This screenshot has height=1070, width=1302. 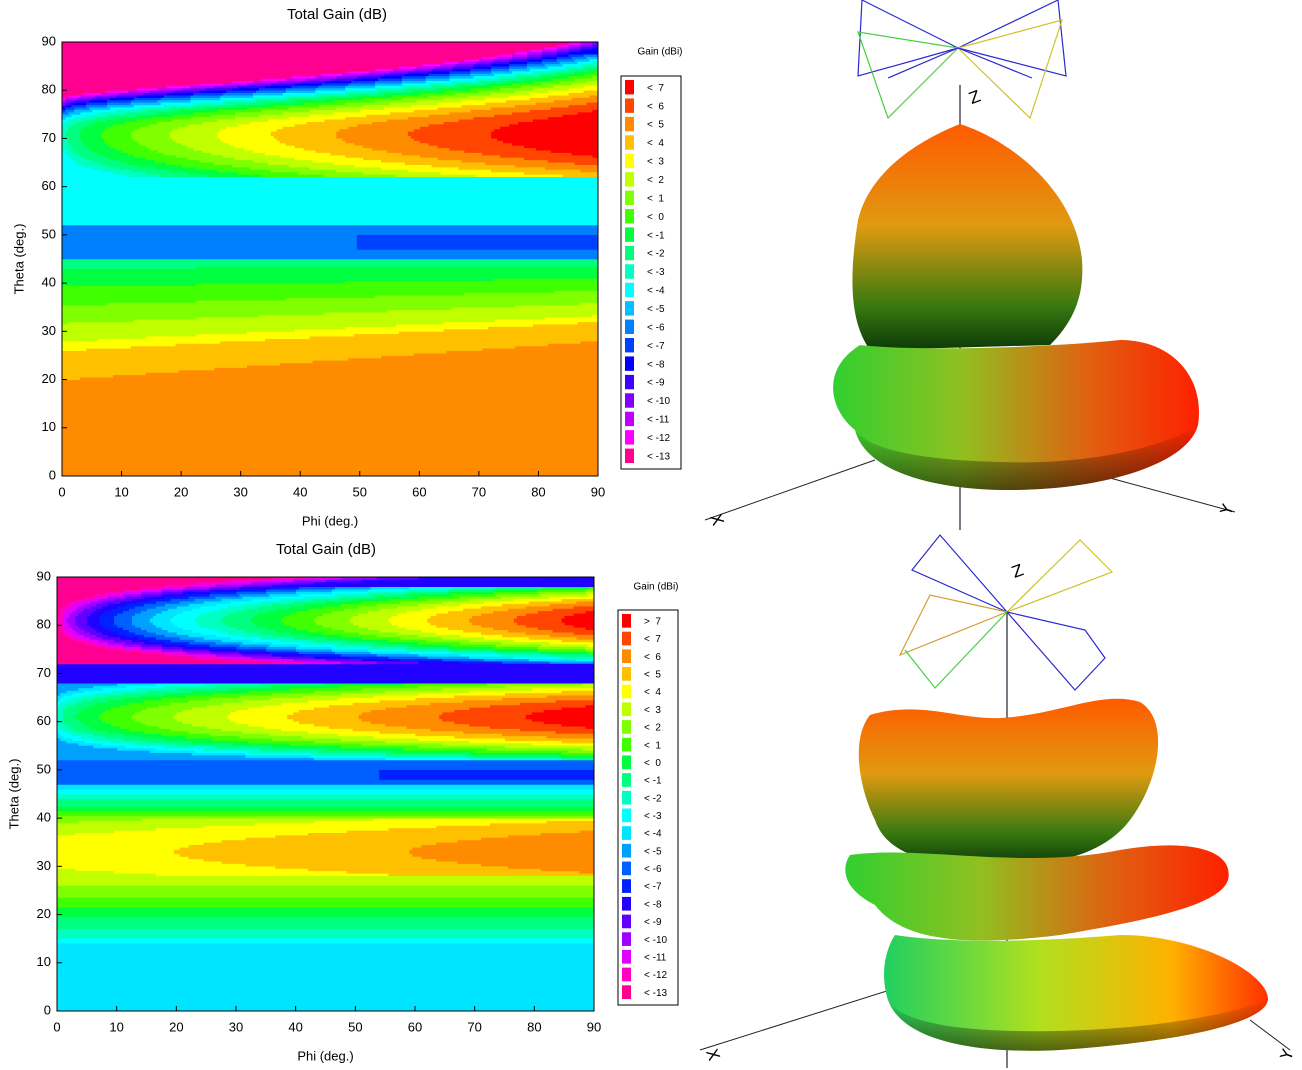 What do you see at coordinates (1037, 893) in the screenshot?
I see `middle-lobe` at bounding box center [1037, 893].